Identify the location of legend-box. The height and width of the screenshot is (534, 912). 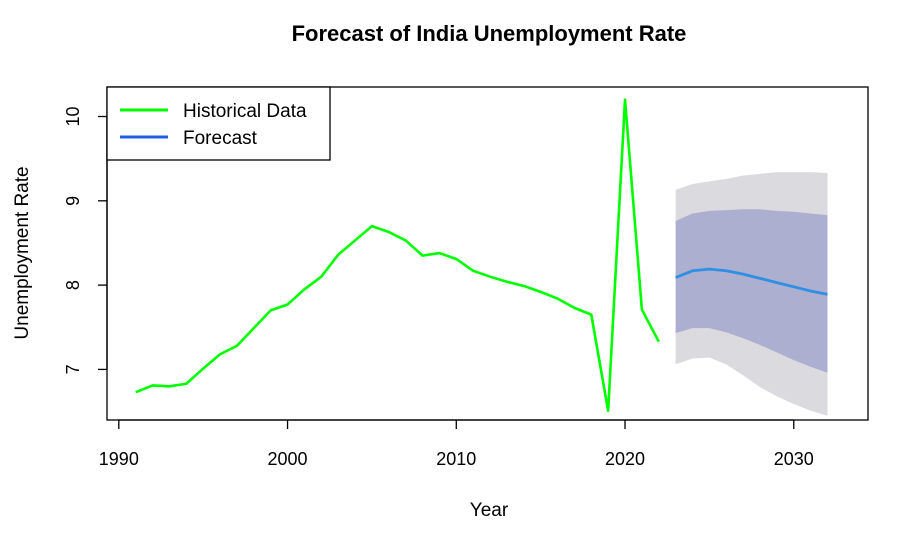
(218, 123).